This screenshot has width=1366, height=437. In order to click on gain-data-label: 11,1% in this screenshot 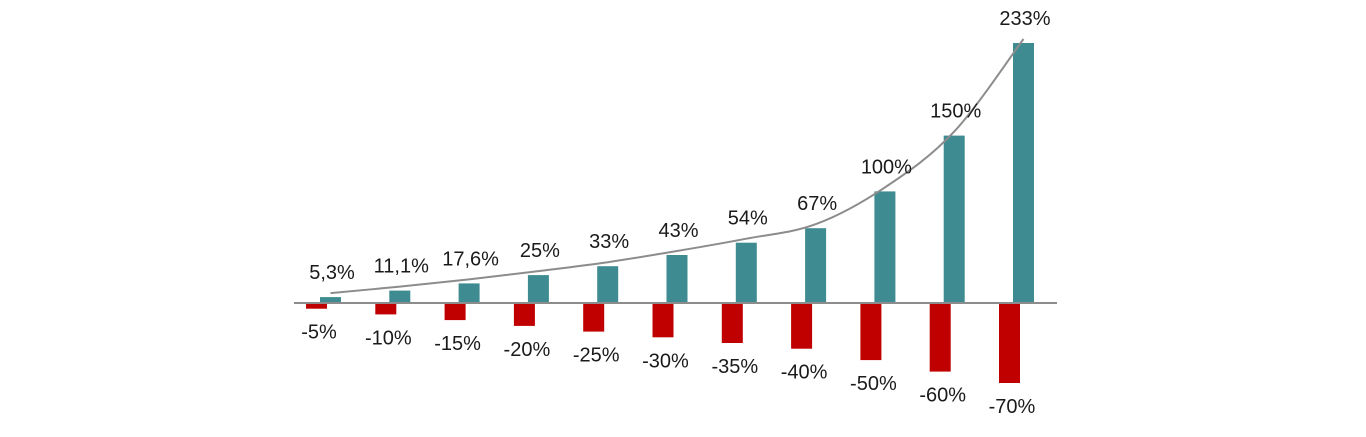, I will do `click(401, 267)`.